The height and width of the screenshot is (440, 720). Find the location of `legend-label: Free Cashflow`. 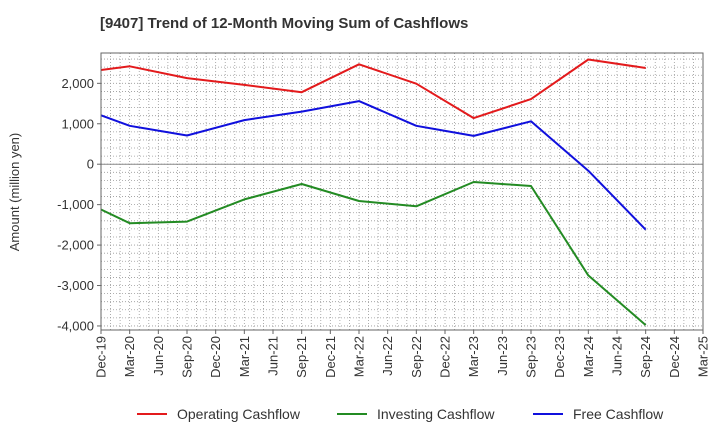

legend-label: Free Cashflow is located at coordinates (618, 414).